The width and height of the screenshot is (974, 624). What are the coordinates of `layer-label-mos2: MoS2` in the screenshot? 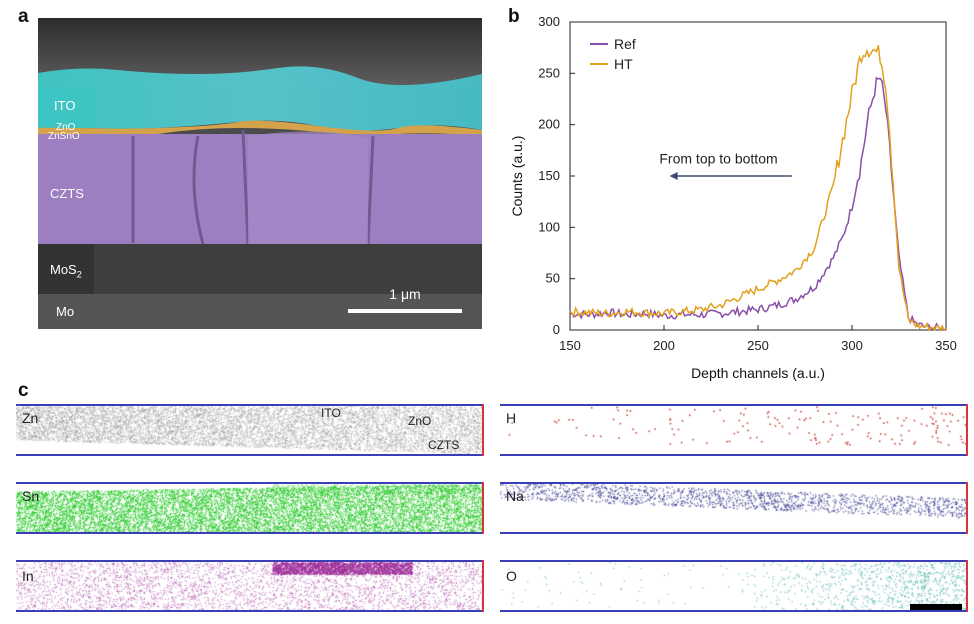 It's located at (66, 271).